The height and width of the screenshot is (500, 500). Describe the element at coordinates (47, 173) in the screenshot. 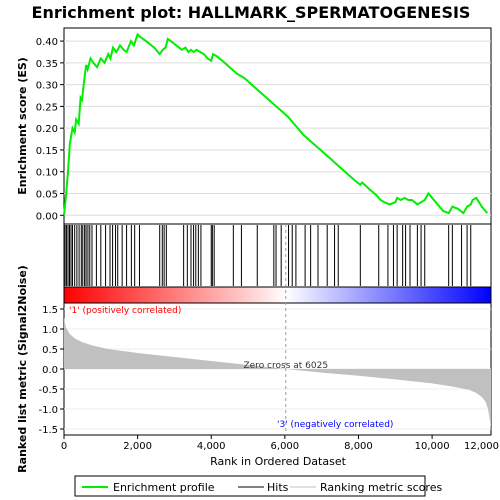

I see `es-y-tick-label: 0.10` at that location.